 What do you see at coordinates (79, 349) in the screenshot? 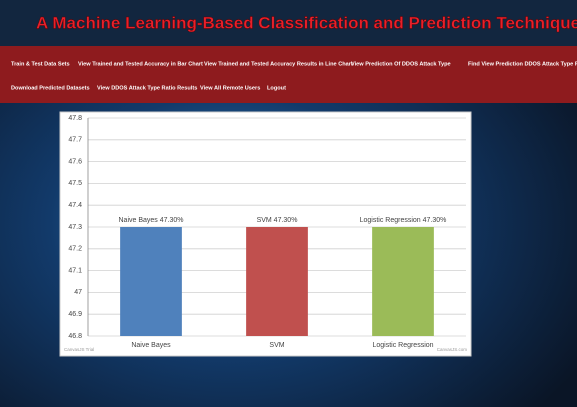
I see `watermark: CanvasJS Trial` at bounding box center [79, 349].